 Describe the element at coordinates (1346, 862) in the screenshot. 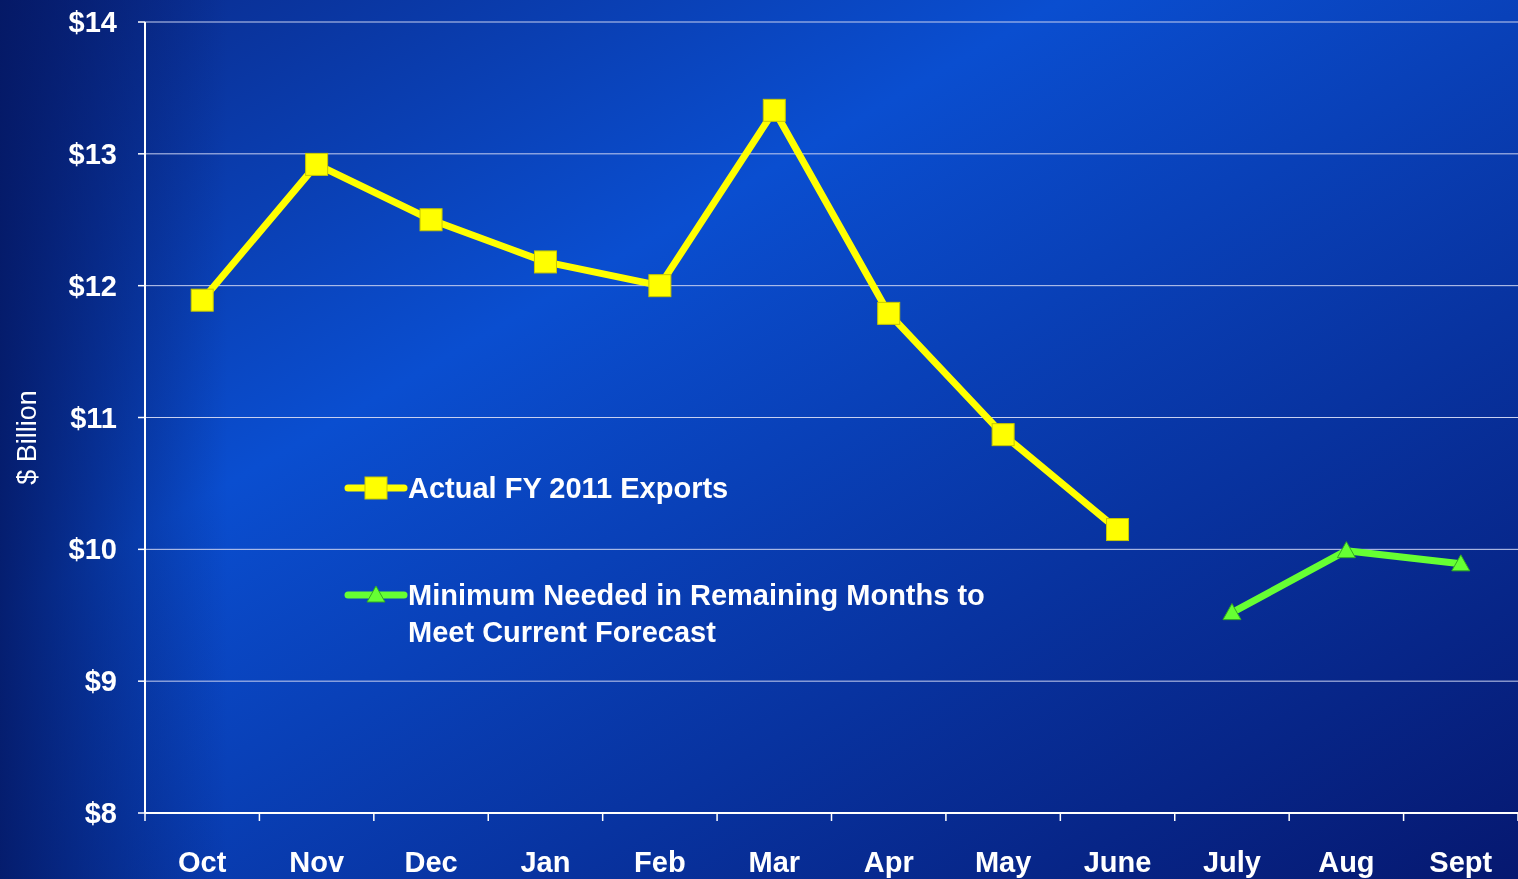

I see `x-tick-label: Aug` at that location.